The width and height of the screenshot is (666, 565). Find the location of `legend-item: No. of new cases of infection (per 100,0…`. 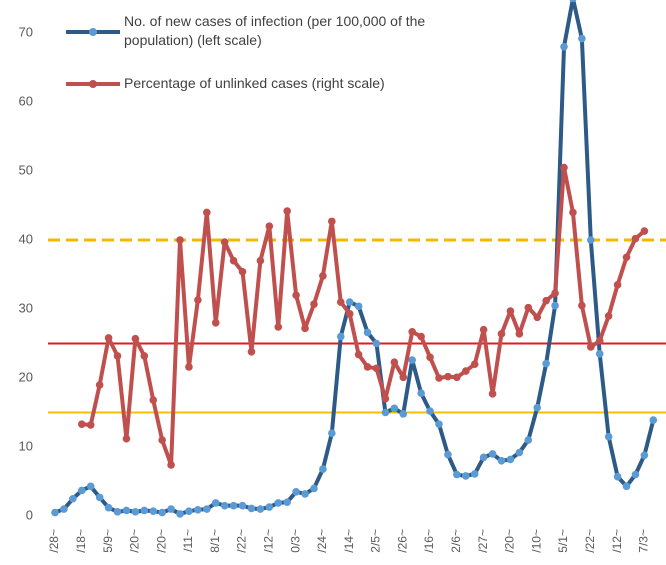

legend-item: No. of new cases of infection (per 100,0… is located at coordinates (246, 30).